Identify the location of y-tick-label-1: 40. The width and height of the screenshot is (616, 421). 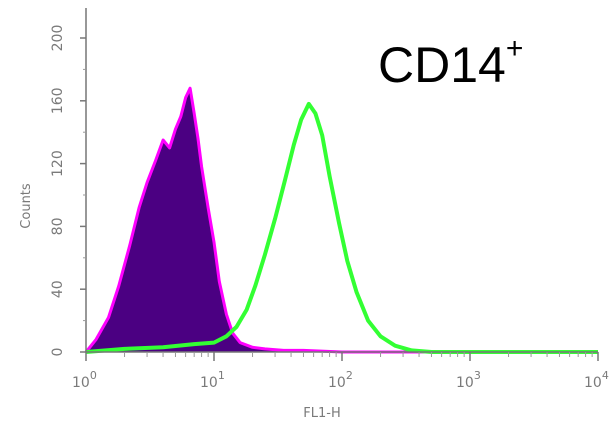
(58, 289).